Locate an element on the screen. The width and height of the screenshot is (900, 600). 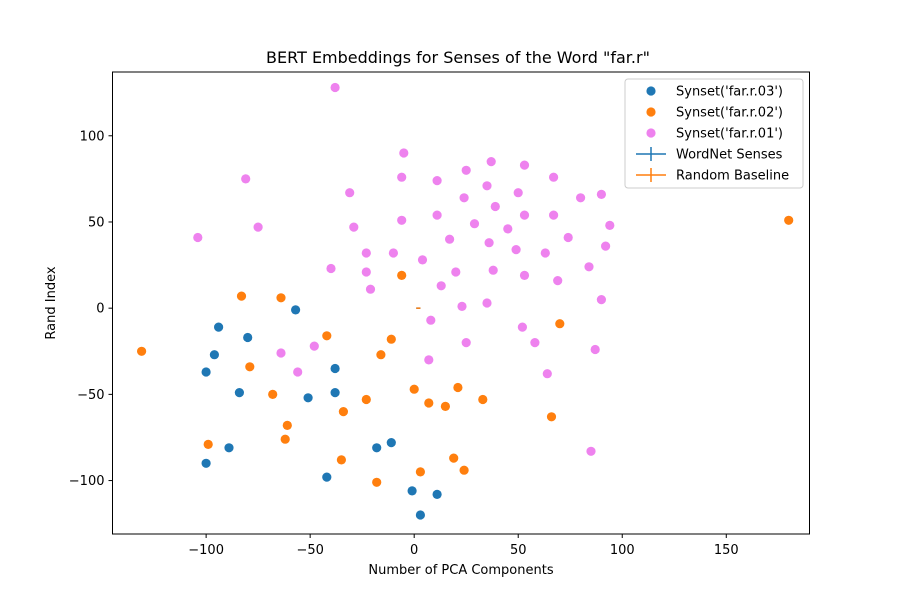
legend-label: Synset('far.r.02') is located at coordinates (729, 113).